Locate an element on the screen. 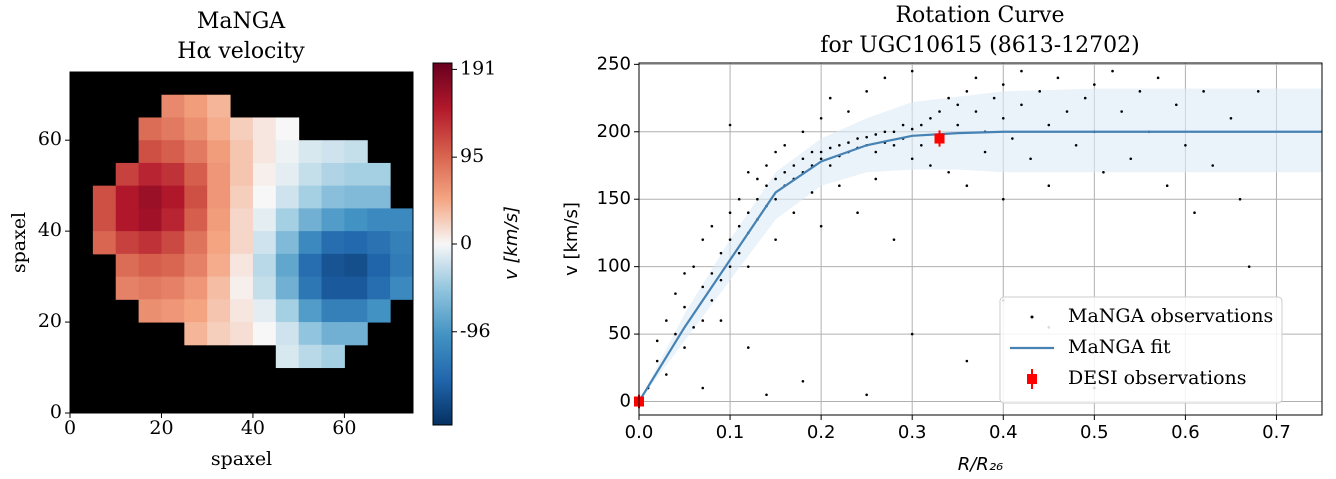 The height and width of the screenshot is (479, 1336). y-tick-label: 20 is located at coordinates (50, 321).